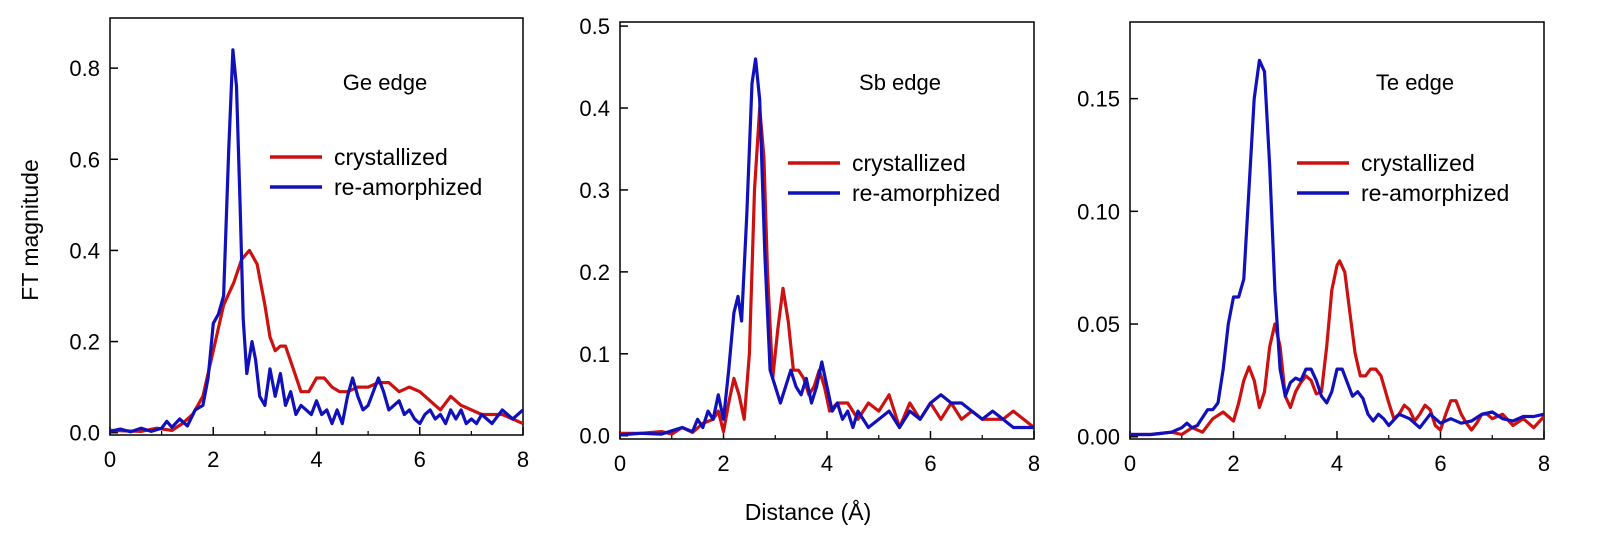 The image size is (1597, 548). I want to click on y-tick-label: 0.15, so click(1098, 99).